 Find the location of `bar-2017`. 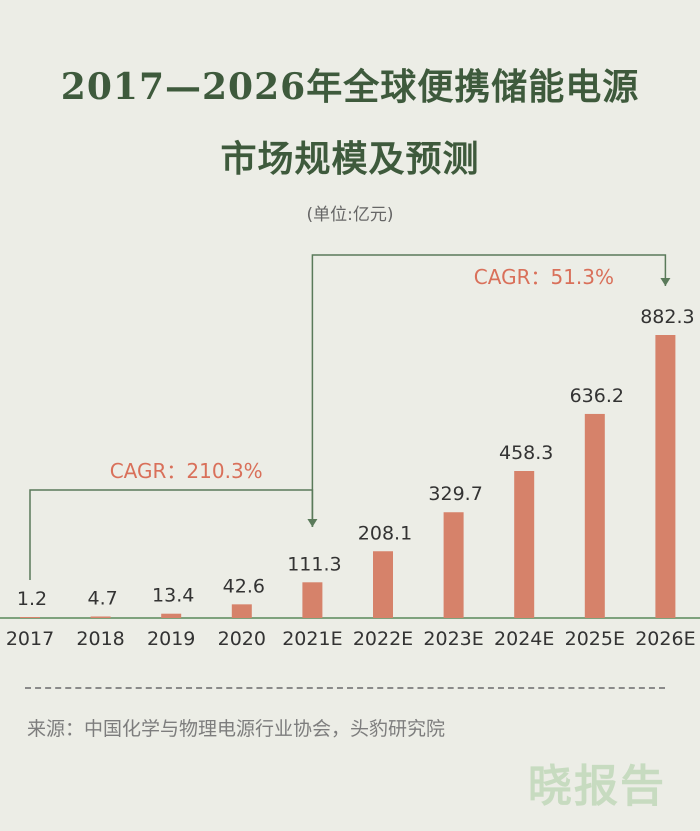

bar-2017 is located at coordinates (30, 617).